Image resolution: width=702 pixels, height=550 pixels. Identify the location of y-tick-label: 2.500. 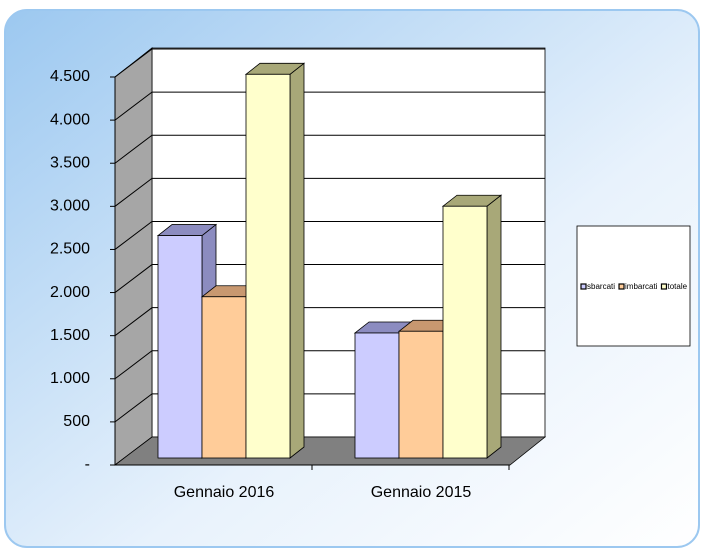
(70, 249).